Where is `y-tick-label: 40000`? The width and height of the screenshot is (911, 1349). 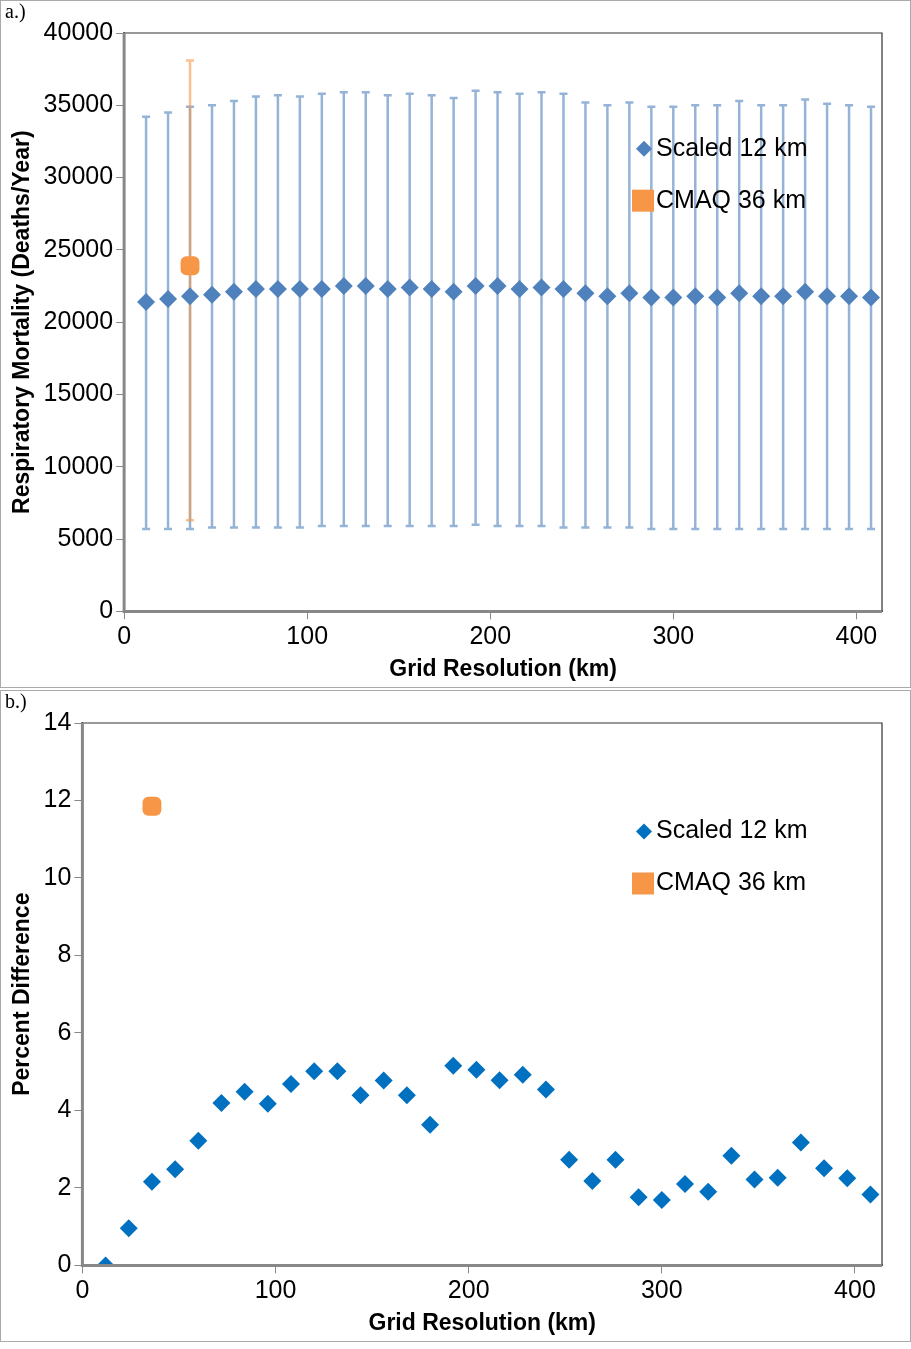
y-tick-label: 40000 is located at coordinates (78, 30).